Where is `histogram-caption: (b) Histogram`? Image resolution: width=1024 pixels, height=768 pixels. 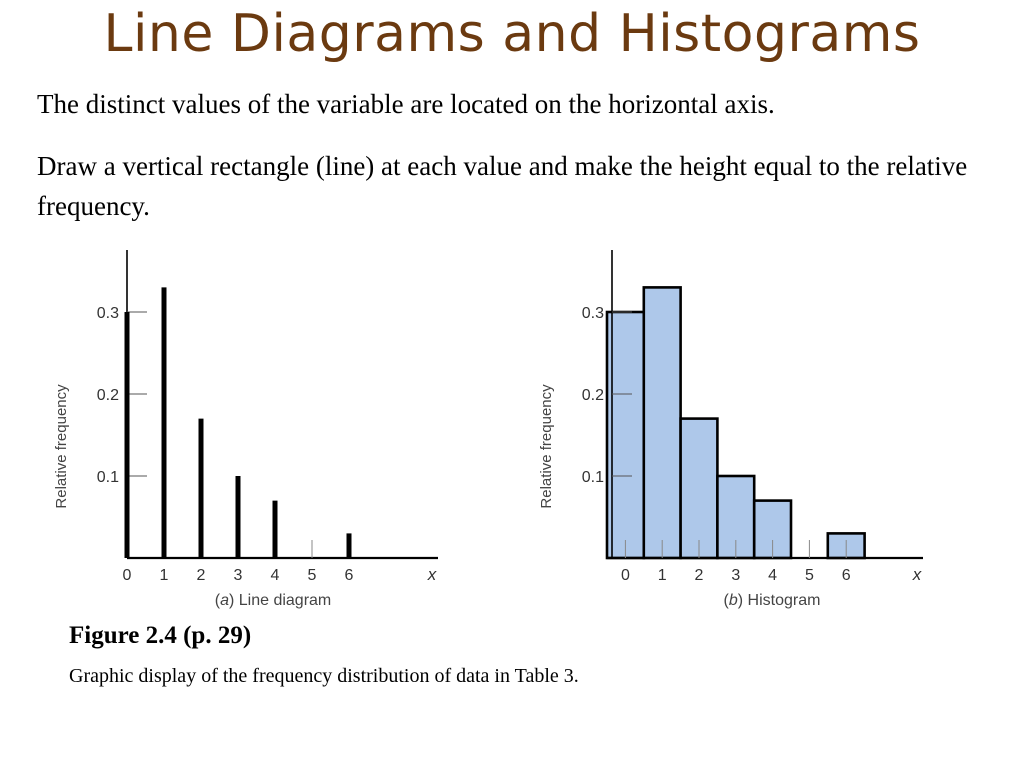 histogram-caption: (b) Histogram is located at coordinates (772, 600).